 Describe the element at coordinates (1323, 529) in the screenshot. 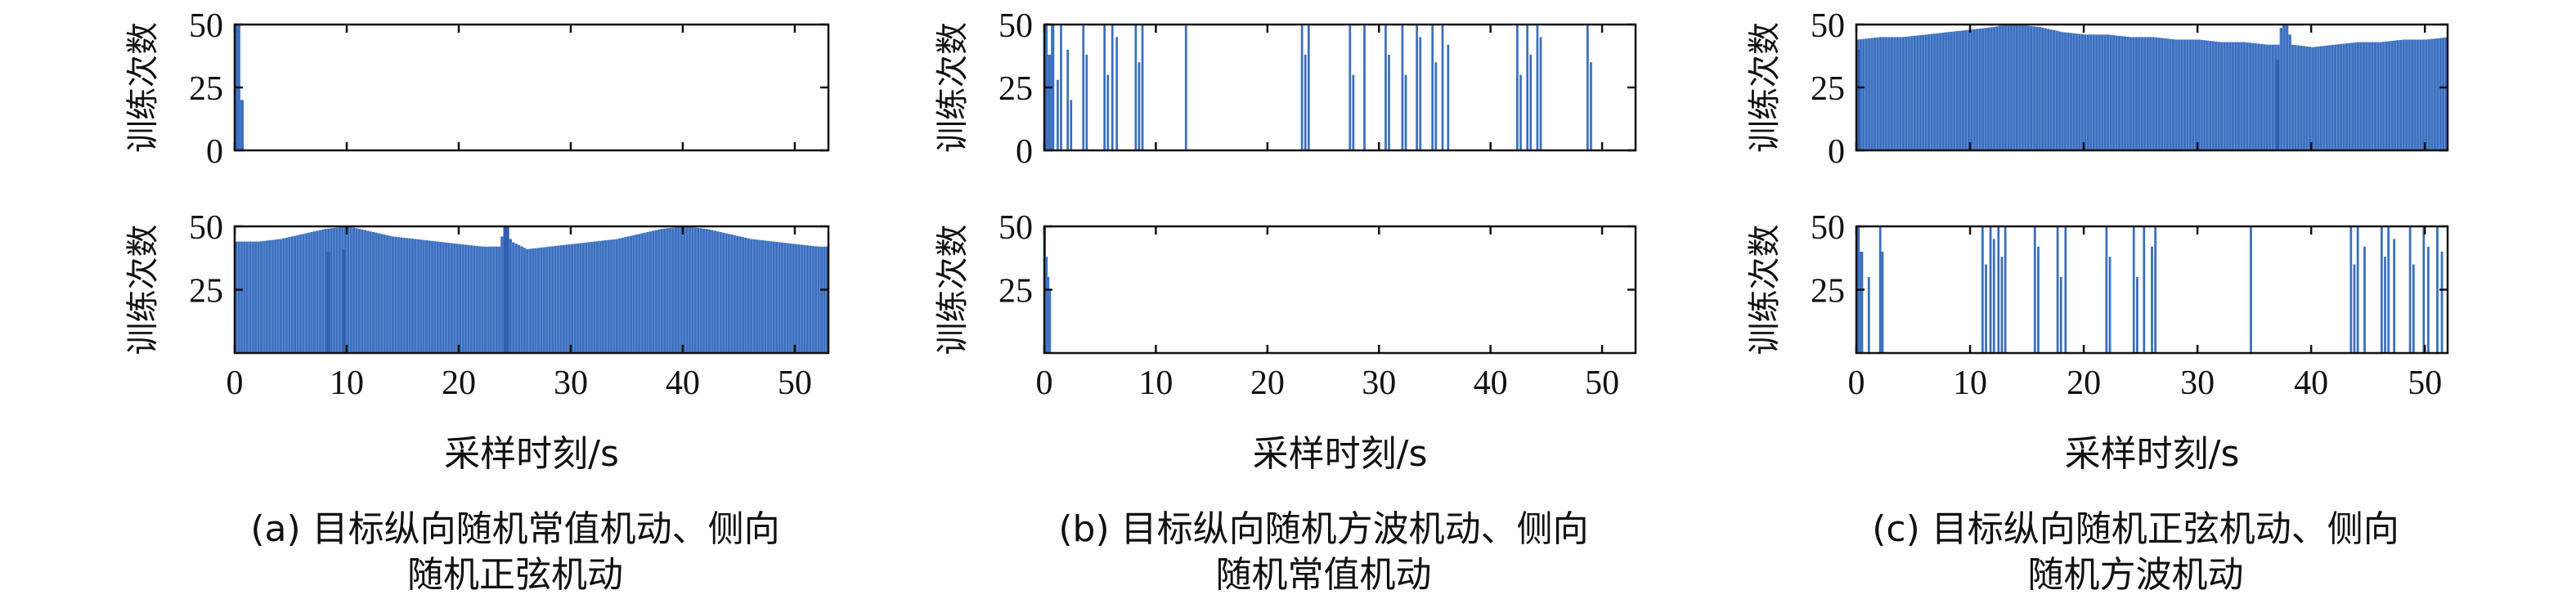

I see `panel-caption: (b) 目标纵向随机方波机动、侧向` at that location.